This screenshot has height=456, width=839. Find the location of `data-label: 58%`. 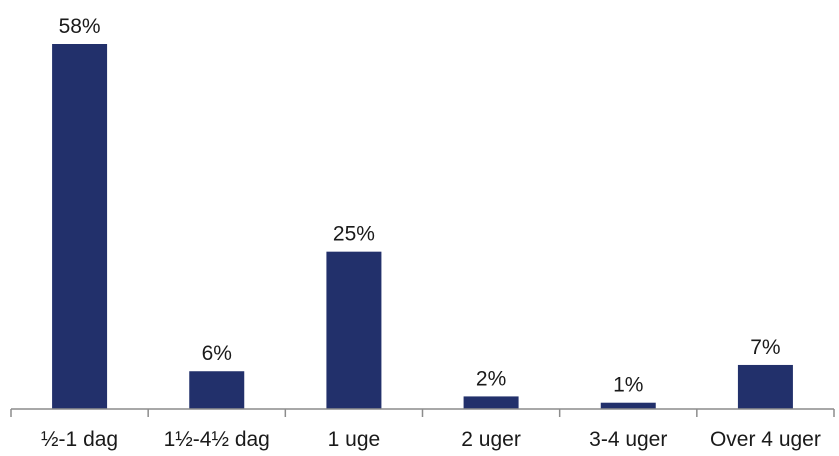

data-label: 58% is located at coordinates (80, 26).